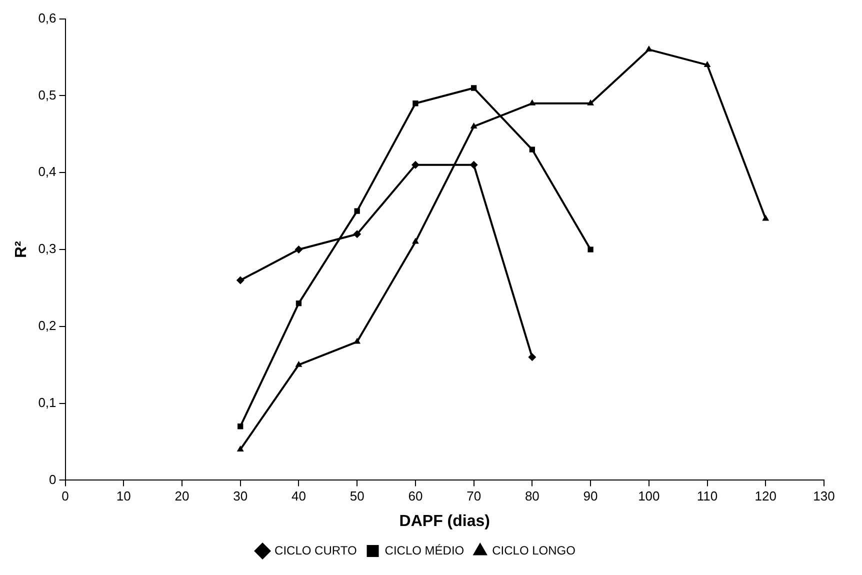 The height and width of the screenshot is (575, 862). I want to click on y-tick-label: 0,3, so click(47, 248).